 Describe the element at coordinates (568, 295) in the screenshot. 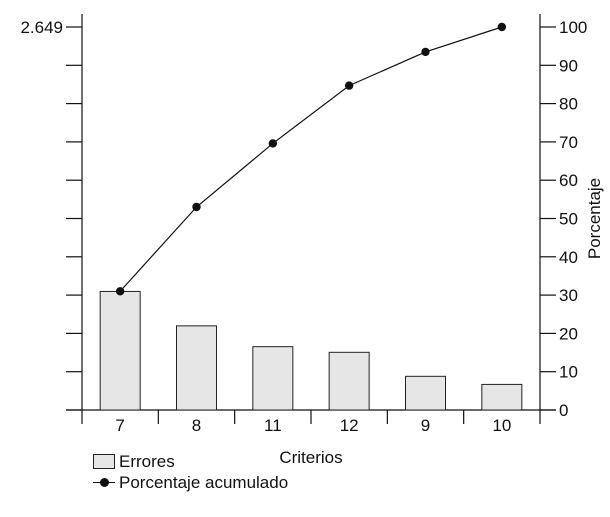

I see `right-axis-tick-label: 30` at that location.